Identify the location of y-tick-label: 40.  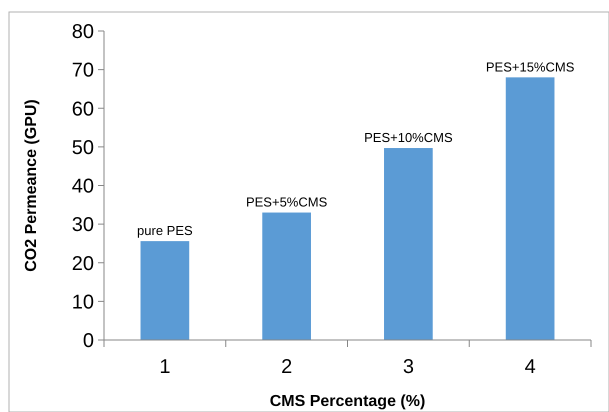
(83, 187).